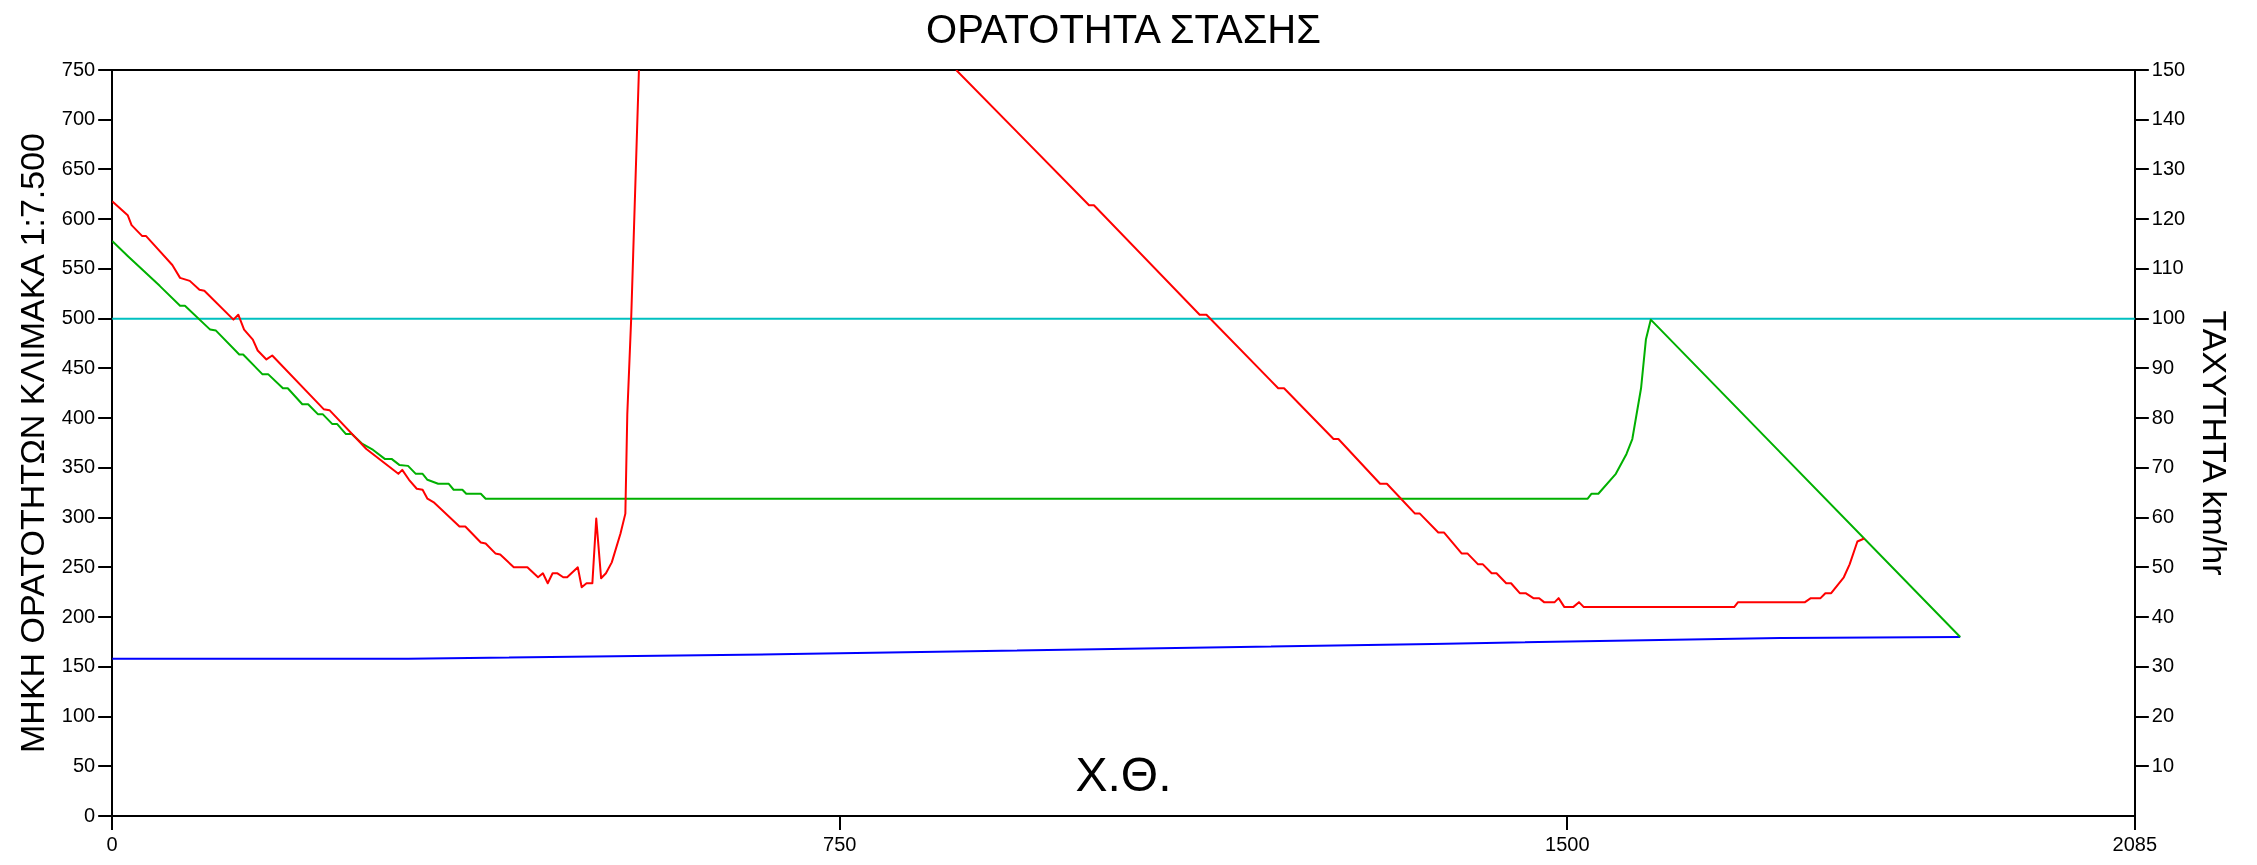  Describe the element at coordinates (2163, 764) in the screenshot. I see `y2-tick-label: 10` at that location.